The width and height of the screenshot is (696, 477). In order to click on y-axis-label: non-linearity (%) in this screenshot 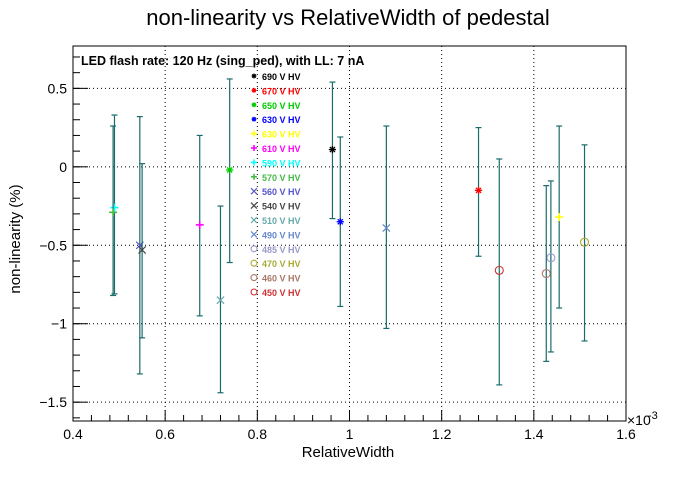, I will do `click(15, 238)`.